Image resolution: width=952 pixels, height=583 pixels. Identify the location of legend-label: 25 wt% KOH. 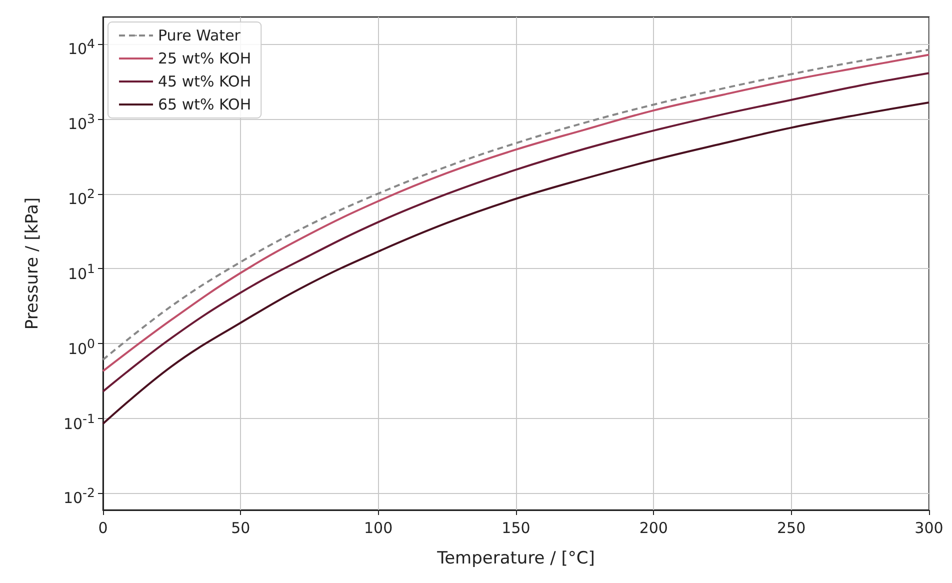
(205, 59).